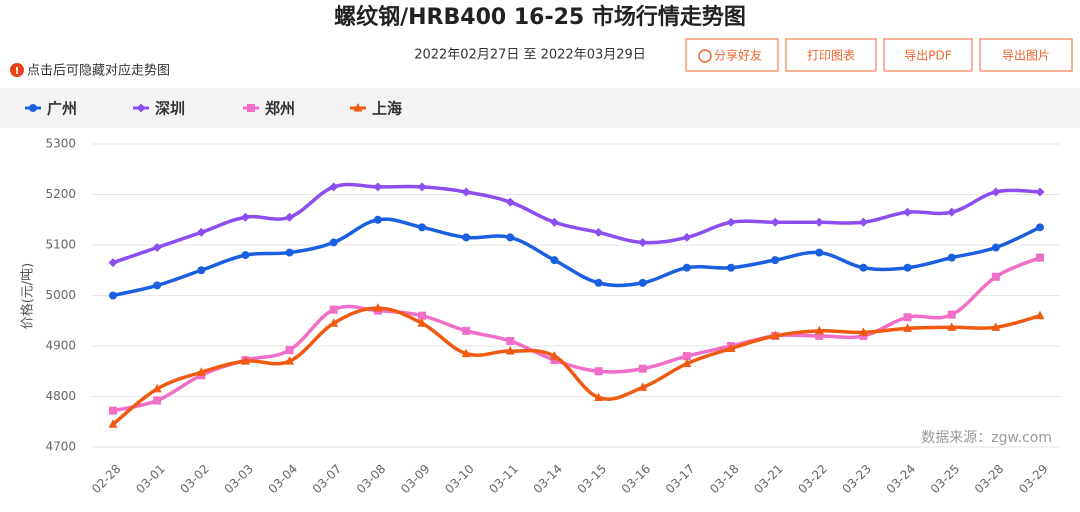 This screenshot has height=512, width=1080. Describe the element at coordinates (540, 17) in the screenshot. I see `chart-title: 螺纹钢/HRB400 16-25 市场行情走势图` at that location.